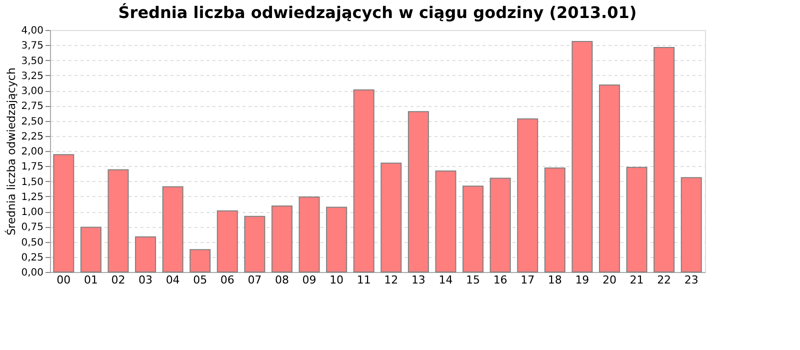 The width and height of the screenshot is (800, 350). I want to click on y-tick-label: 2,25, so click(32, 136).